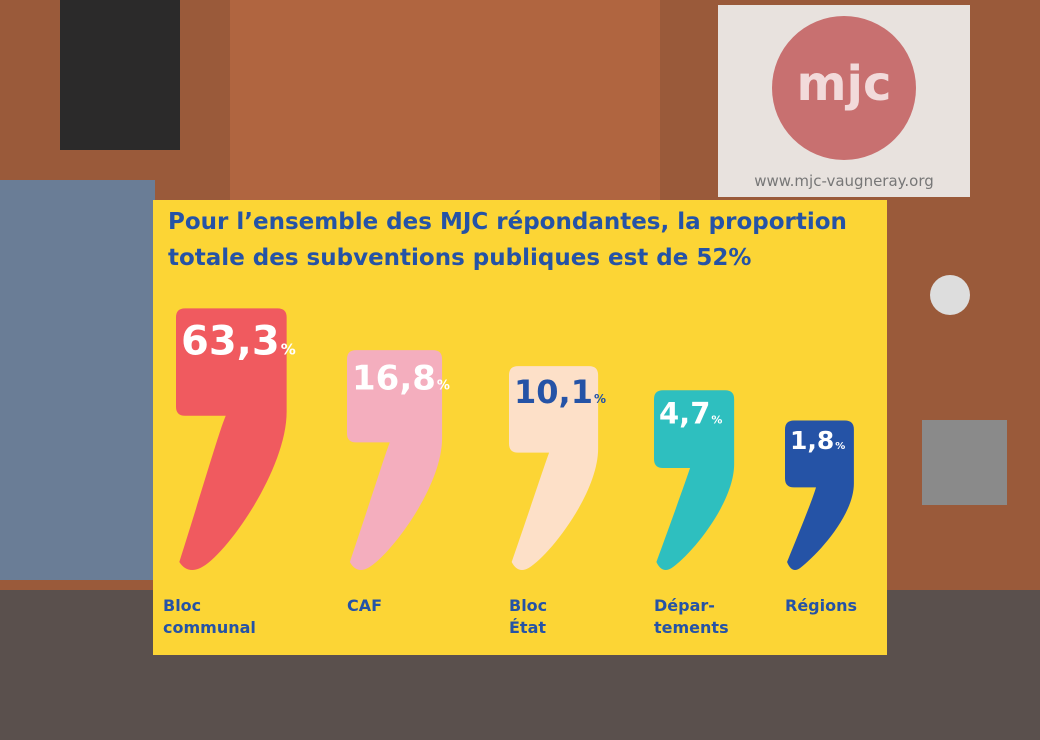  Describe the element at coordinates (821, 605) in the screenshot. I see `category-label: Régions` at that location.